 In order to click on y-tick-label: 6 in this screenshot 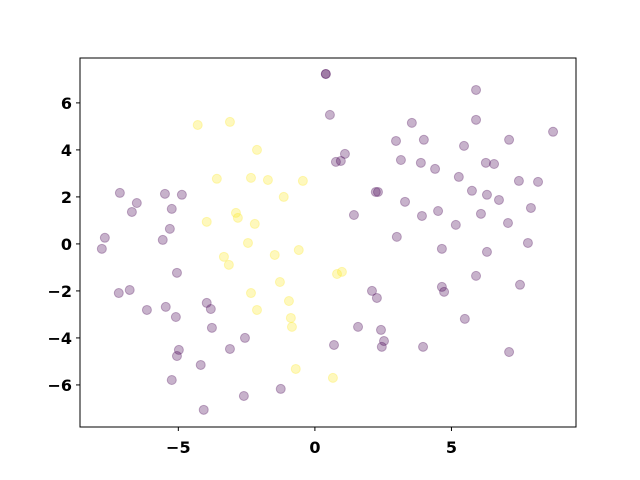, I will do `click(66, 103)`.